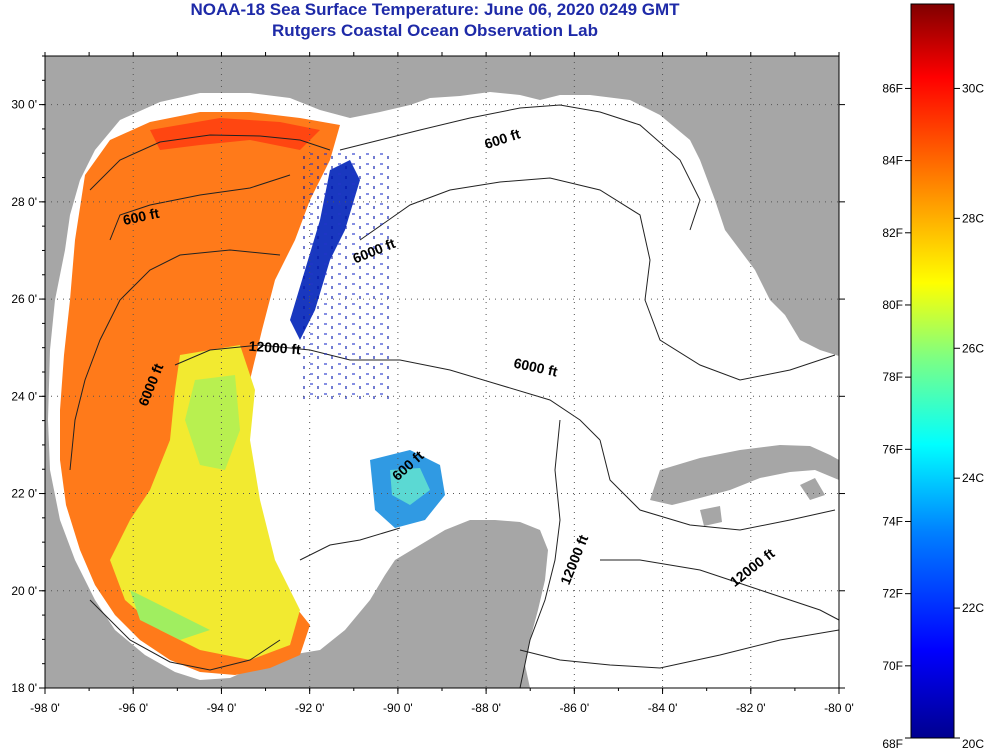 This screenshot has height=754, width=992. Describe the element at coordinates (973, 88) in the screenshot. I see `colorbar-c-label: 30C` at that location.